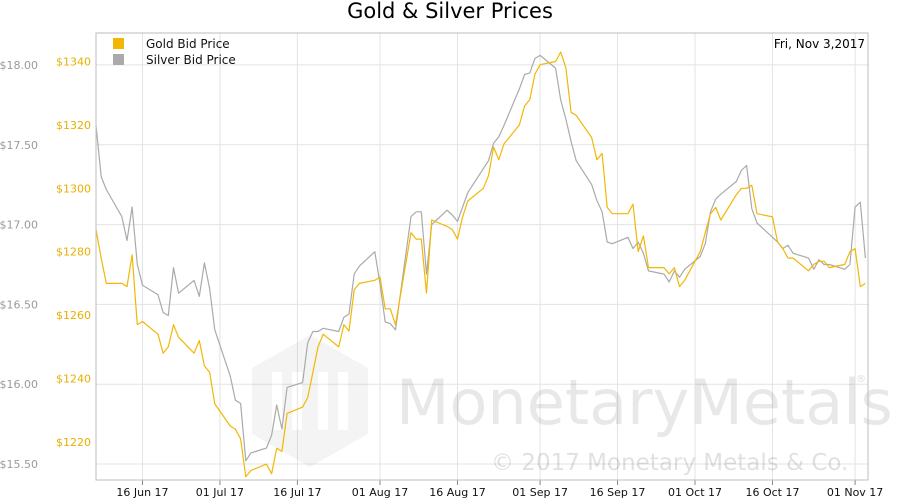  Describe the element at coordinates (73, 188) in the screenshot. I see `y-tick-label-gold: $1300` at that location.